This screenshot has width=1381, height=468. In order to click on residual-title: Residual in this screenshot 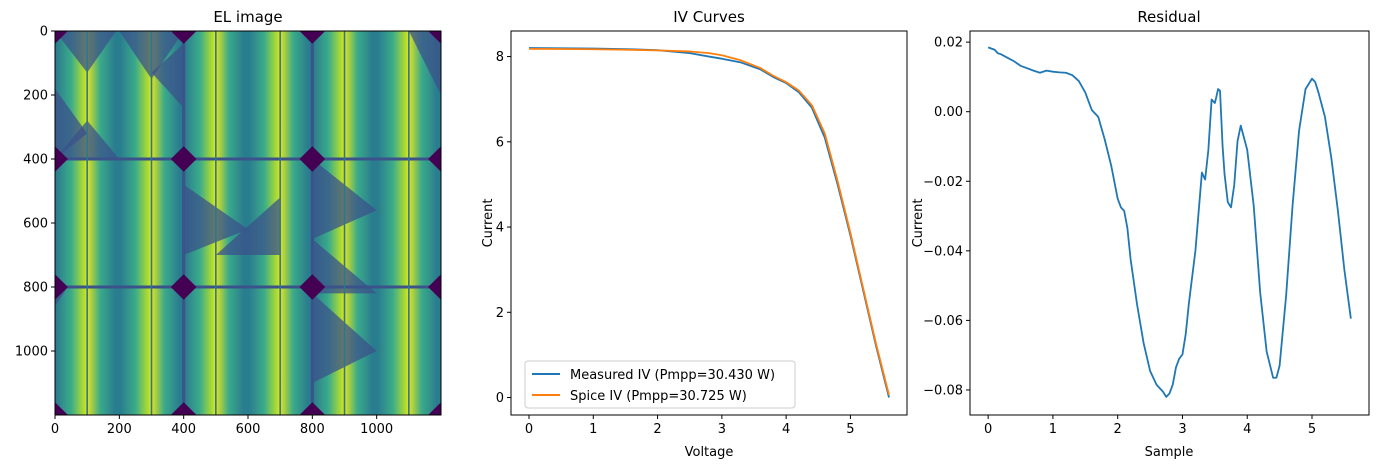, I will do `click(1168, 17)`.